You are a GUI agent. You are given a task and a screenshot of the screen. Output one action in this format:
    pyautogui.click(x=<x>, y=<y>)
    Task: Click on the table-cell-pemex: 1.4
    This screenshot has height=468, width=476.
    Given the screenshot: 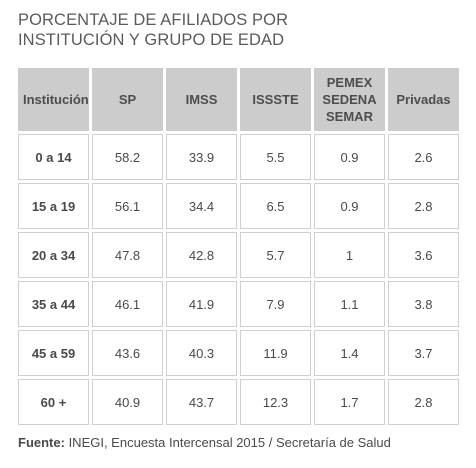 What is the action you would take?
    pyautogui.click(x=349, y=353)
    